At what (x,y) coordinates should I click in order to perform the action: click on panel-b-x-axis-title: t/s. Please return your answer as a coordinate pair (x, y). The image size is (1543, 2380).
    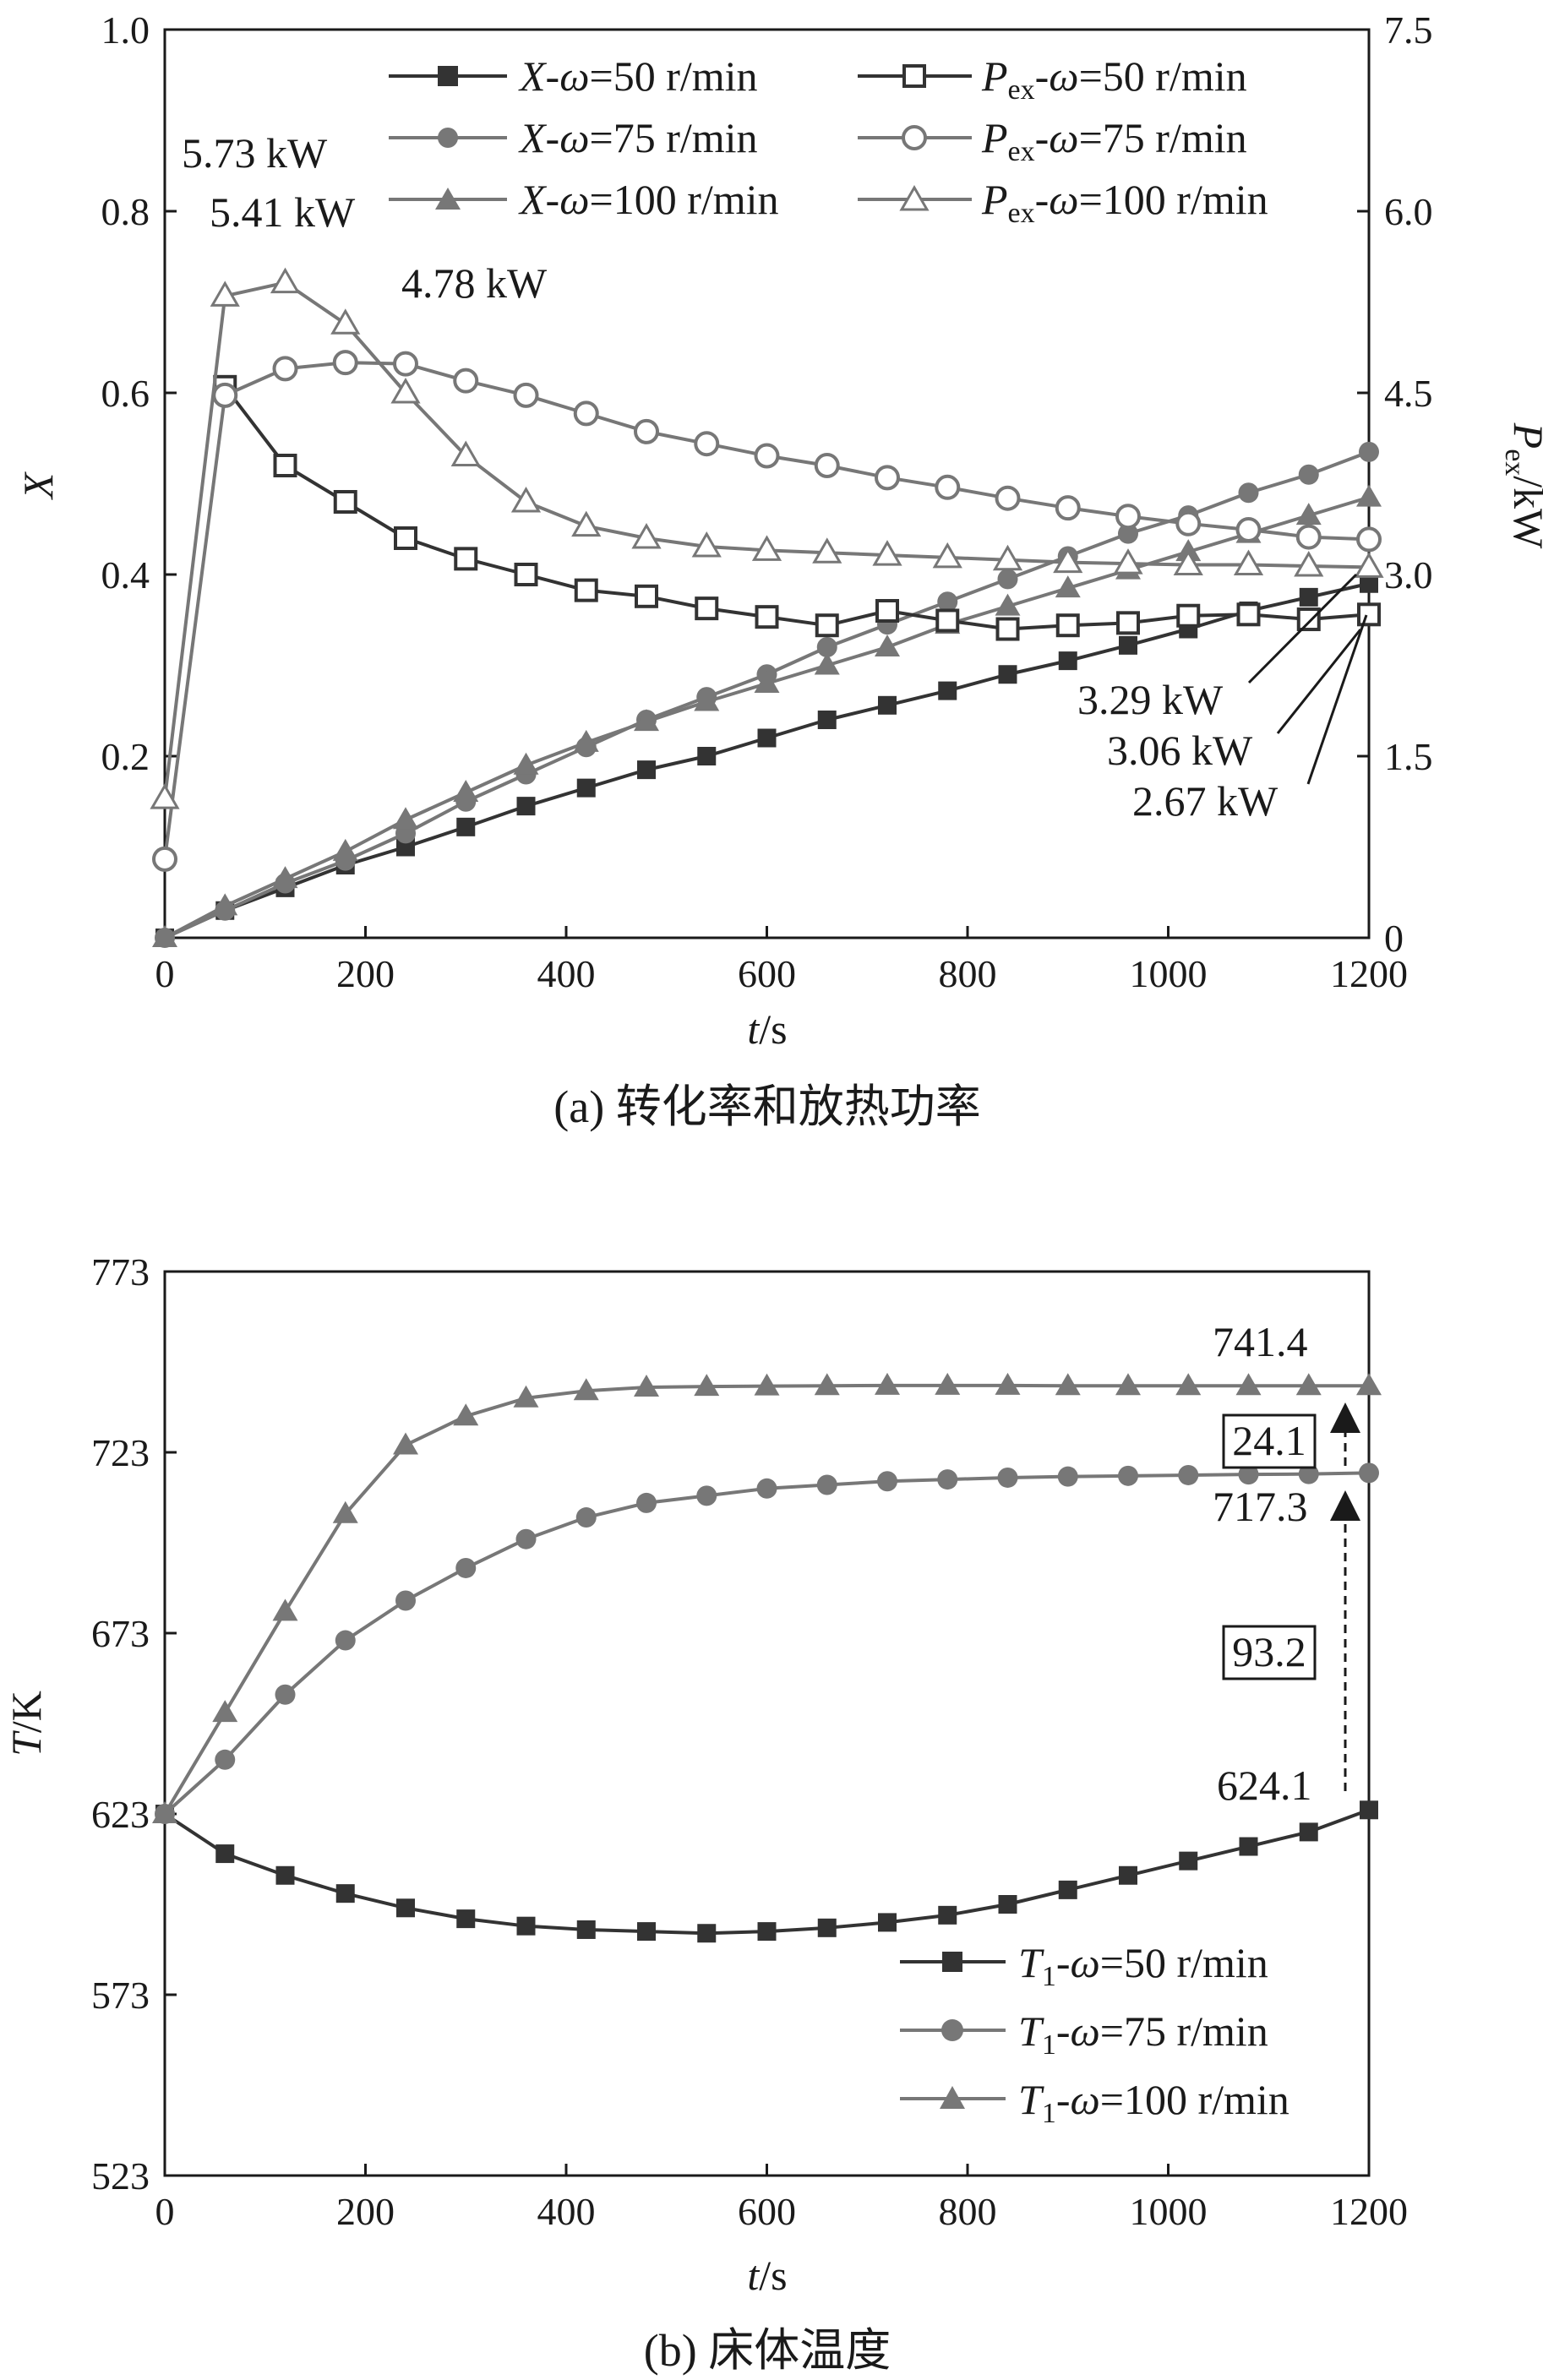
    Looking at the image, I should click on (767, 2275).